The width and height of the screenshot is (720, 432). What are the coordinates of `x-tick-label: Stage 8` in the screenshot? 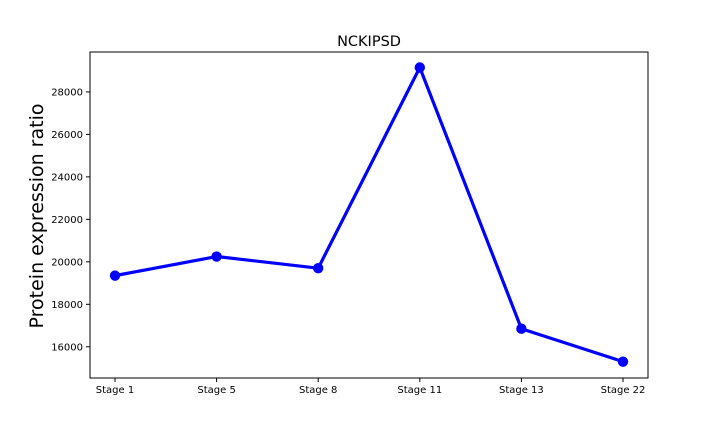 It's located at (318, 390).